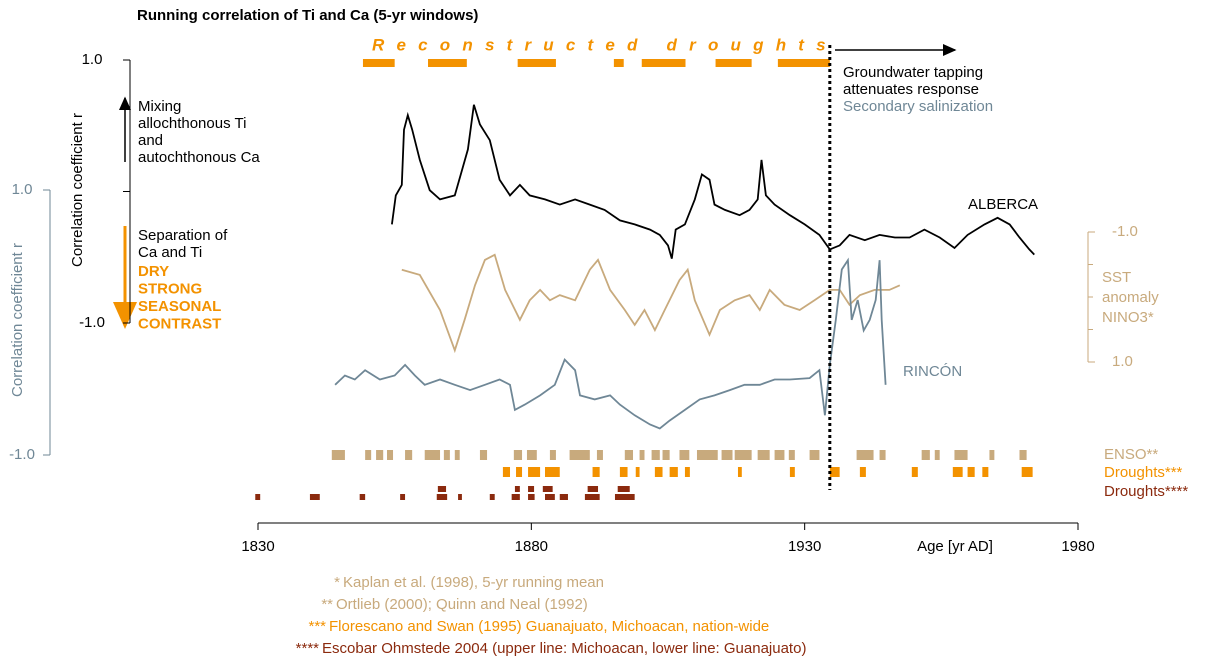  Describe the element at coordinates (183, 235) in the screenshot. I see `annotation: Separation of` at that location.